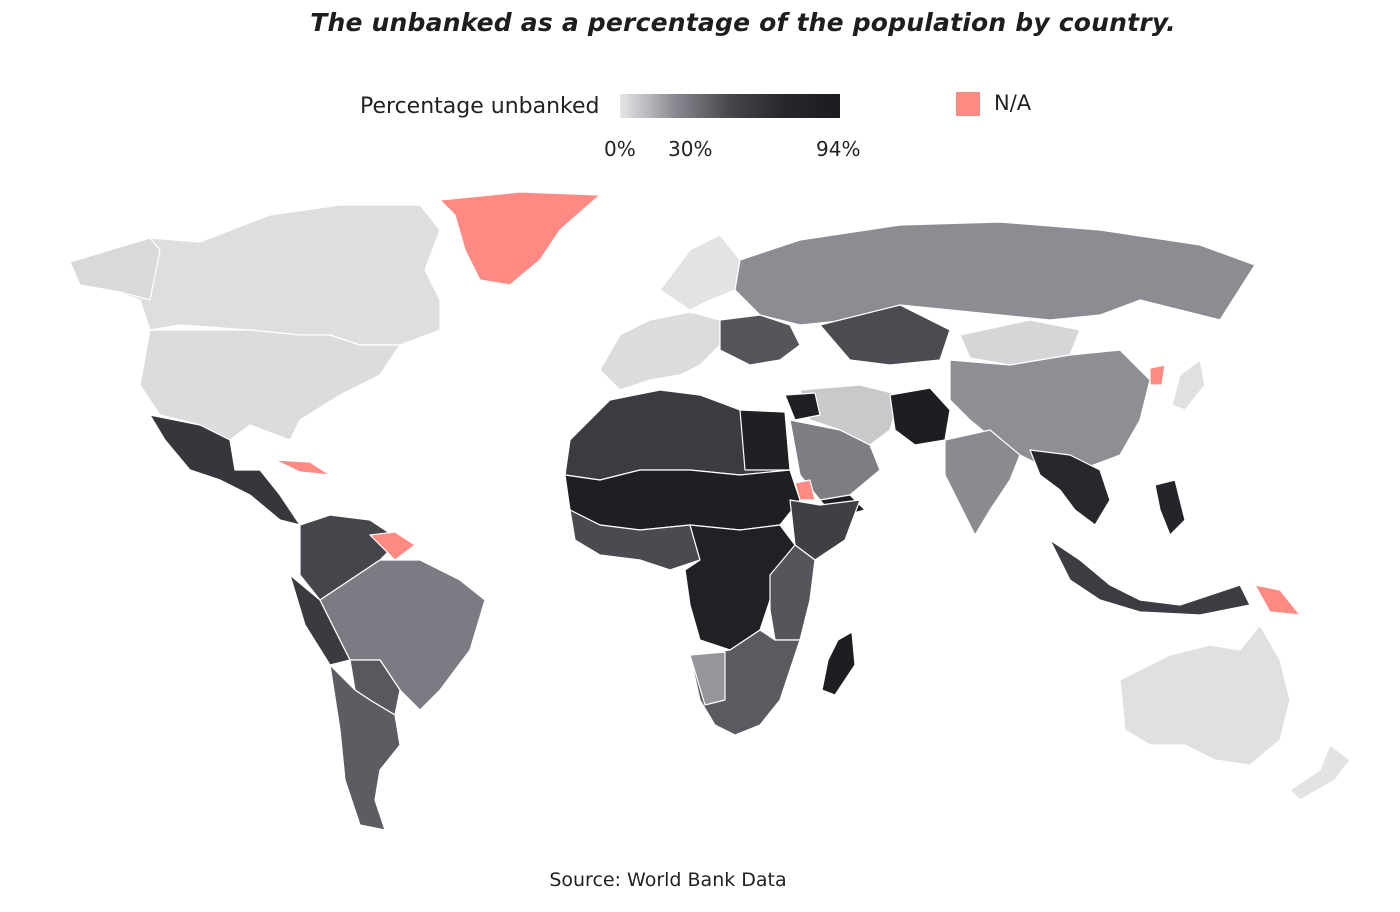  What do you see at coordinates (1070, 487) in the screenshot?
I see `region-myanmar-thailand` at bounding box center [1070, 487].